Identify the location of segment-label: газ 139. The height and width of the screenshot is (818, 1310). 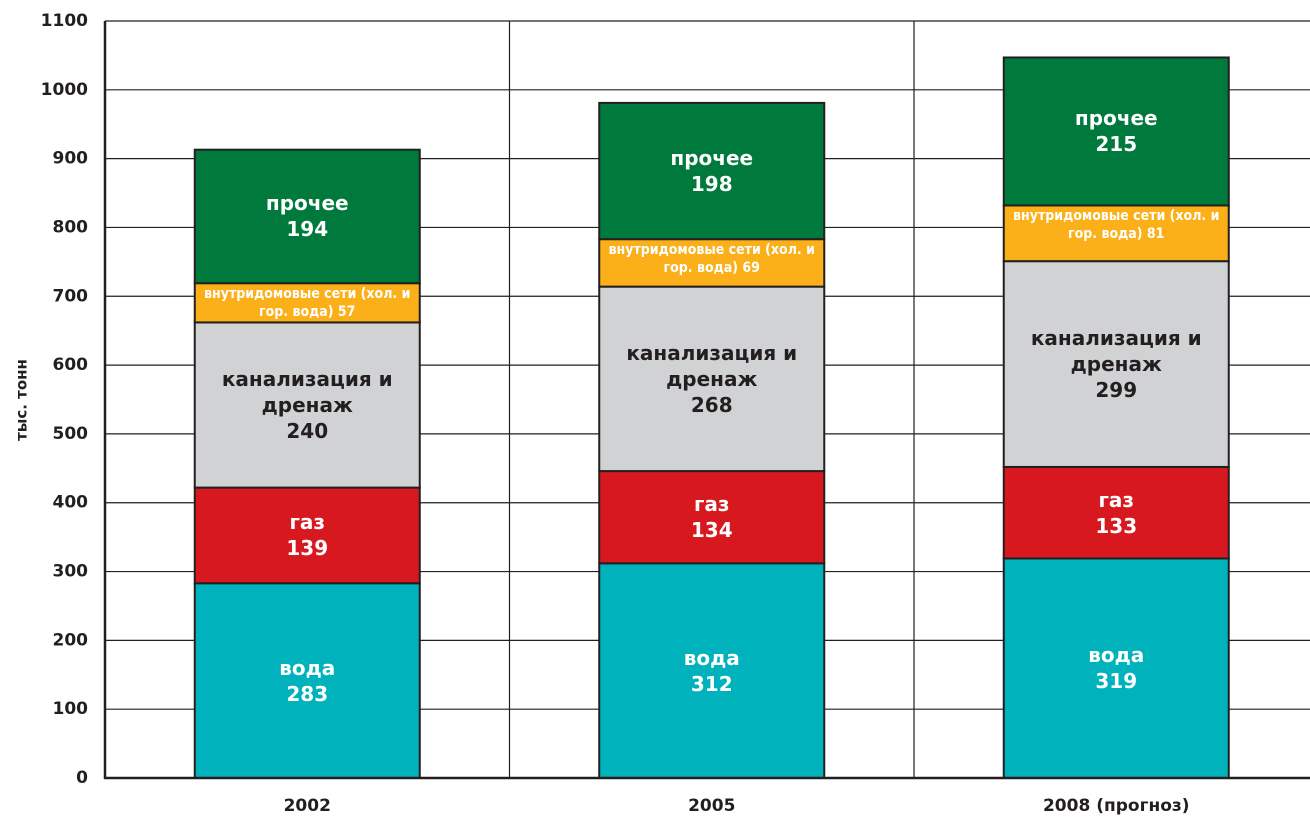
(307, 536).